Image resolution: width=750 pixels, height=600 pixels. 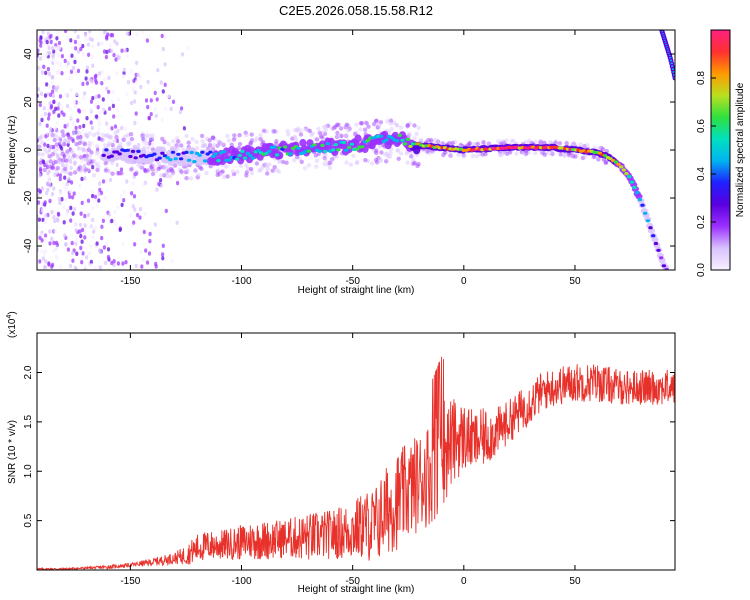 I want to click on snr-scale-label: (x104), so click(x=12, y=324).